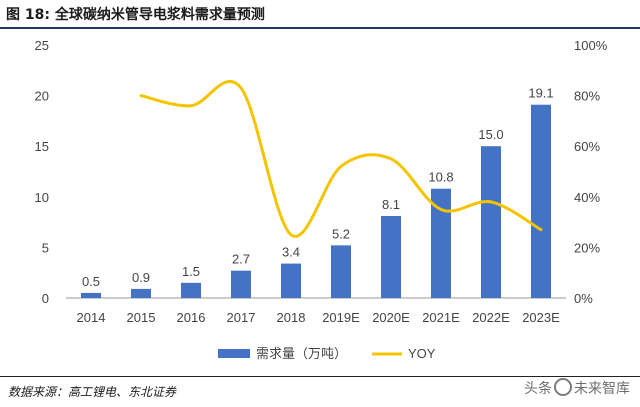 This screenshot has width=640, height=407. What do you see at coordinates (591, 45) in the screenshot?
I see `y-right-tick-label: 100%` at bounding box center [591, 45].